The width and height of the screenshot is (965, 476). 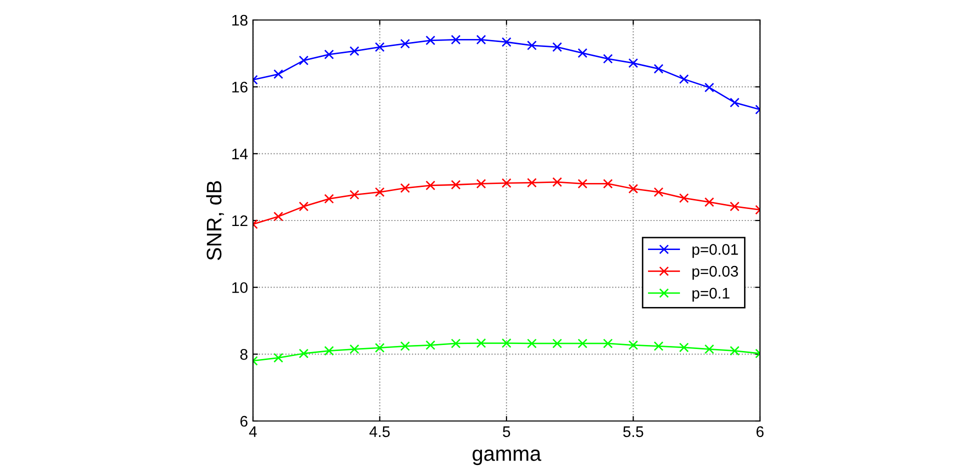 I want to click on x-axis-title: gamma, so click(x=507, y=458).